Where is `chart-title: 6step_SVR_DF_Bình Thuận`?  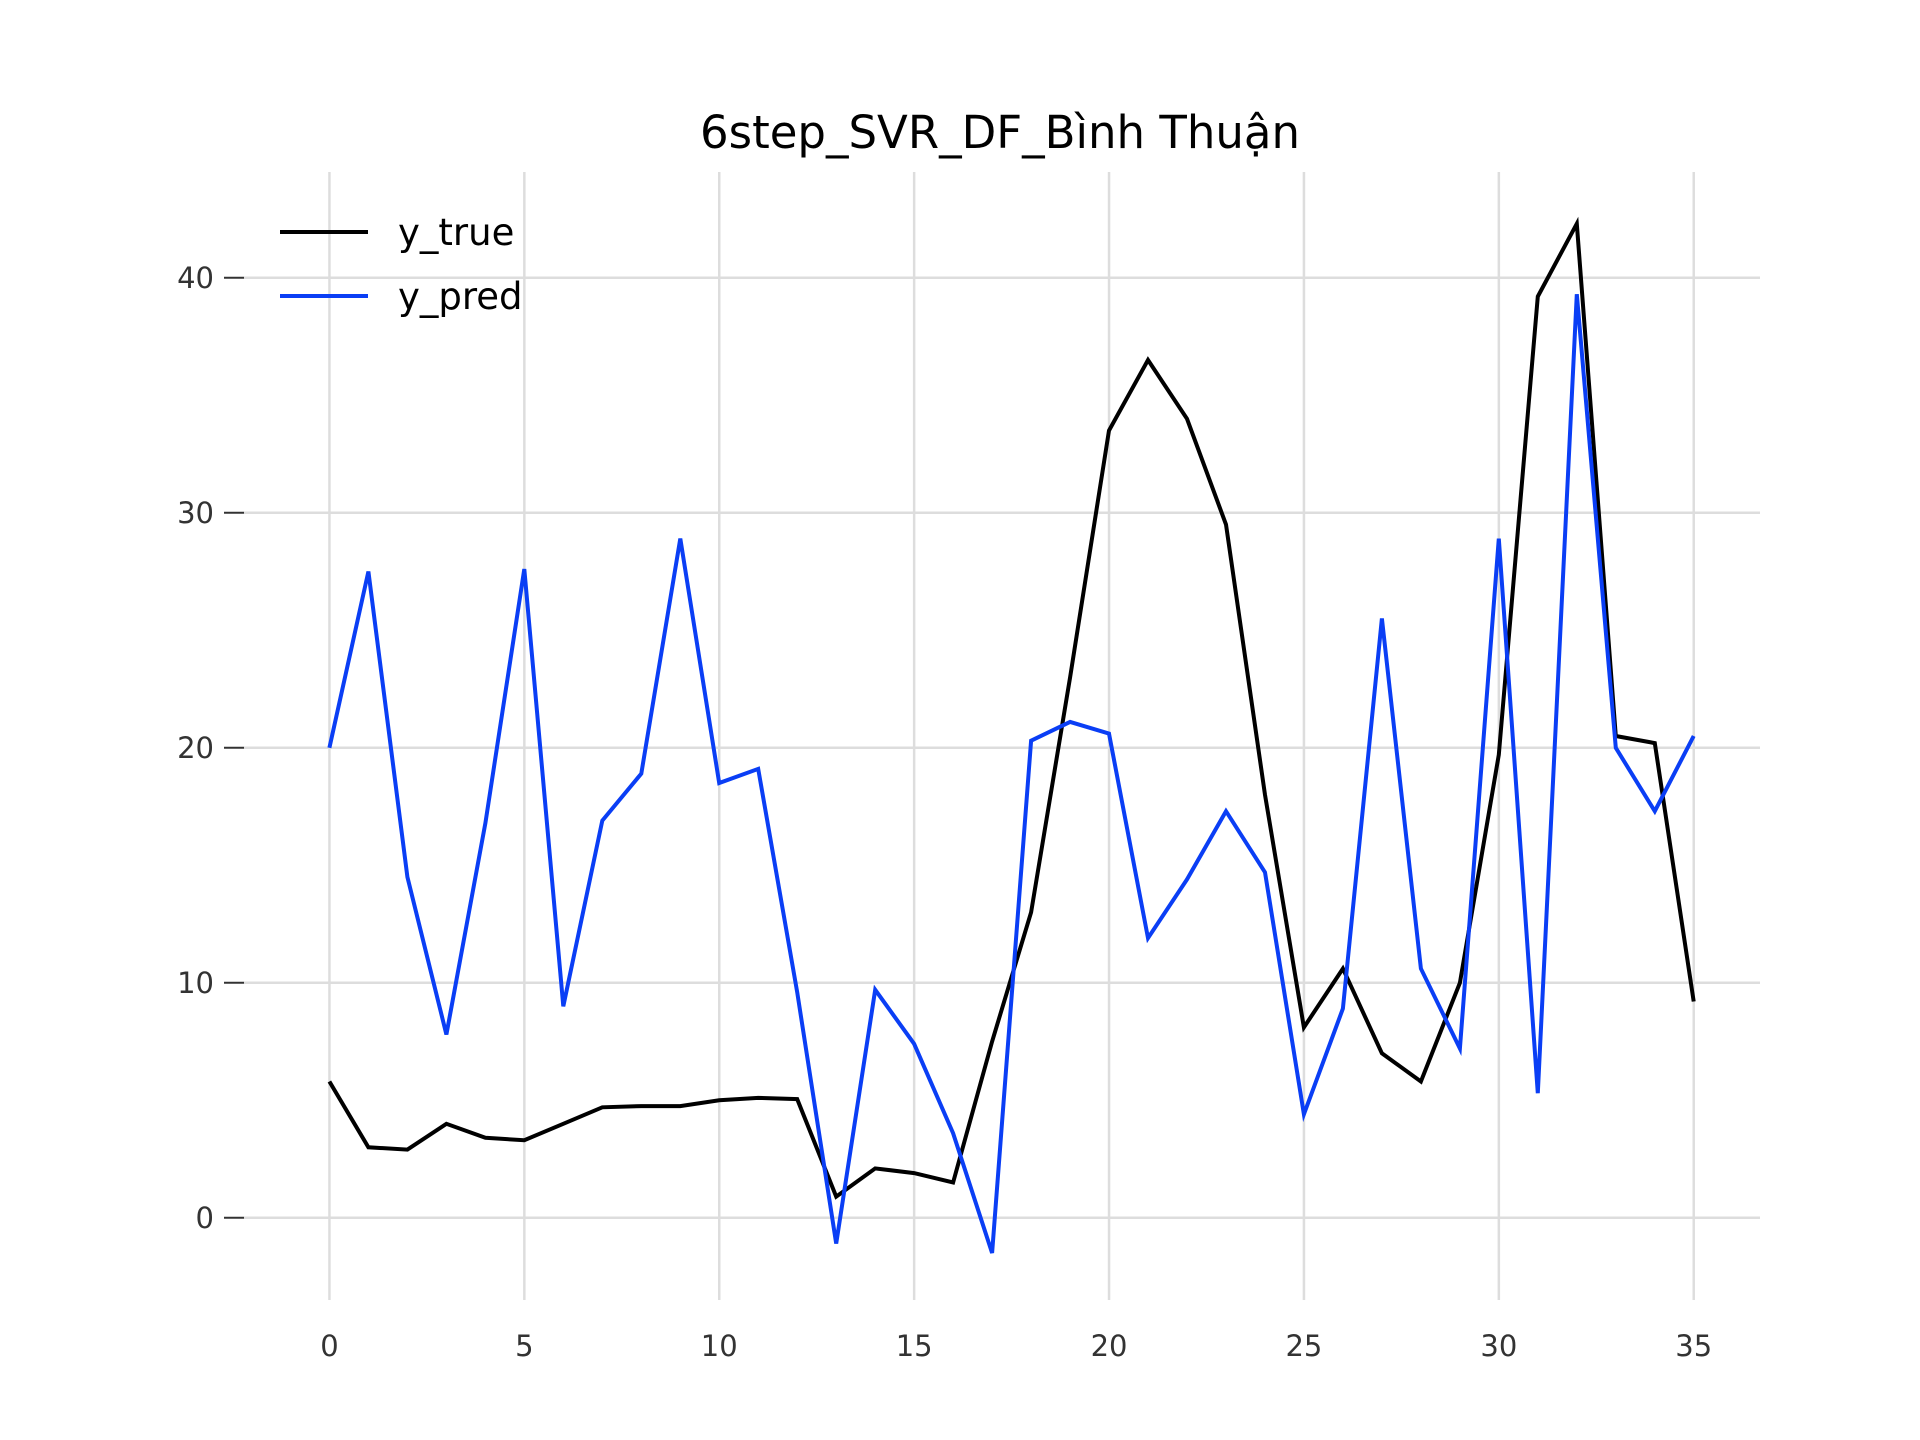
chart-title: 6step_SVR_DF_Bình Thuận is located at coordinates (1000, 132).